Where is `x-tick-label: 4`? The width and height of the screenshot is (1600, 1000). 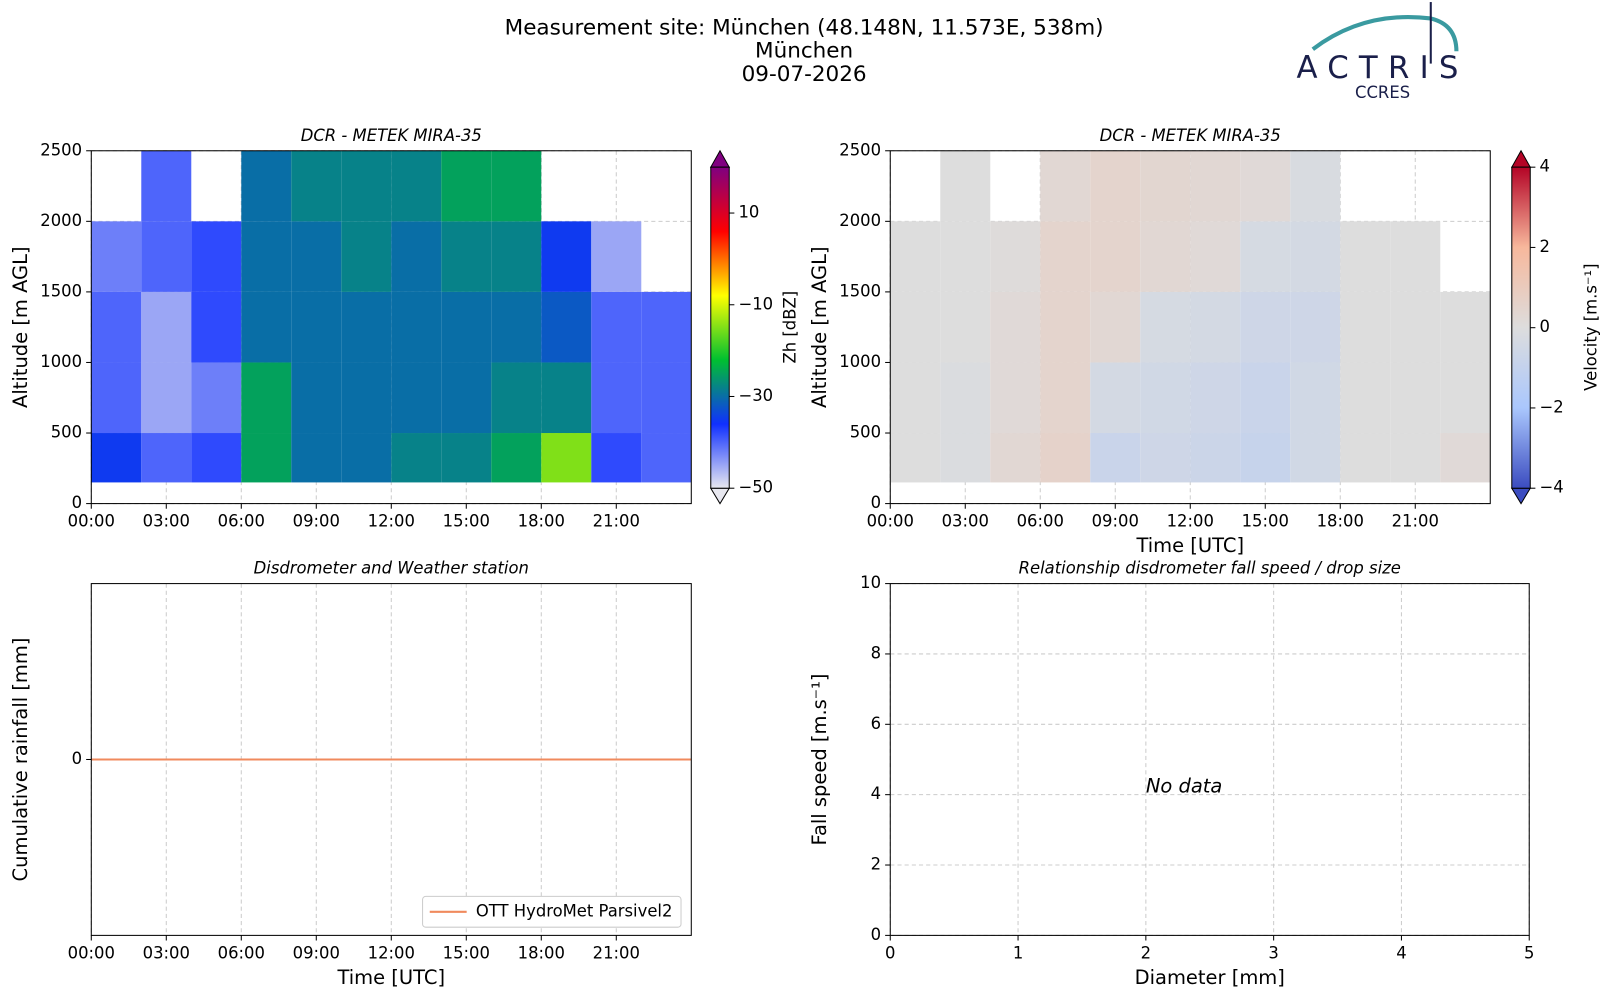
x-tick-label: 4 is located at coordinates (1401, 952).